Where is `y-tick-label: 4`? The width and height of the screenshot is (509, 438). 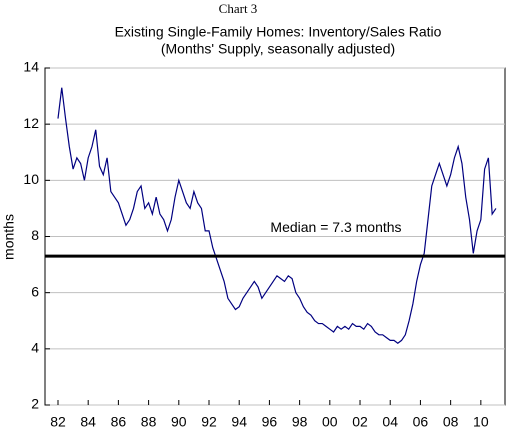
y-tick-label: 4 is located at coordinates (35, 348).